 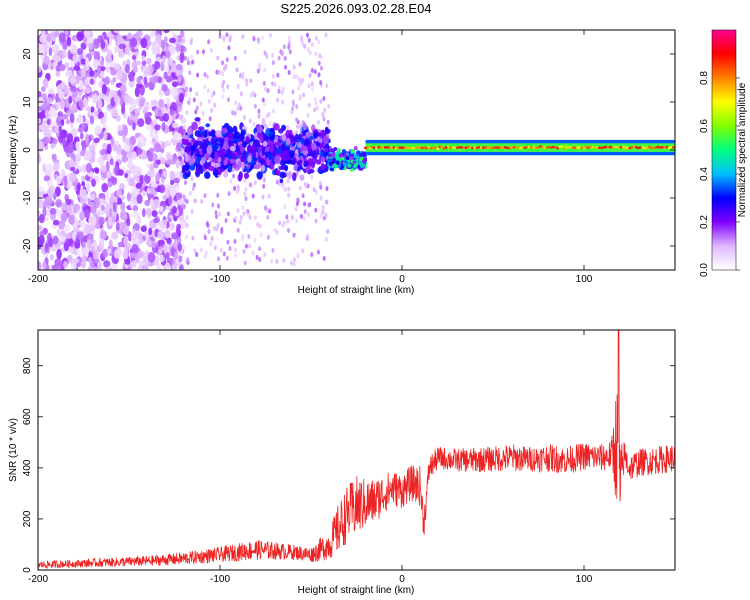 What do you see at coordinates (724, 150) in the screenshot?
I see `colorbar-frame` at bounding box center [724, 150].